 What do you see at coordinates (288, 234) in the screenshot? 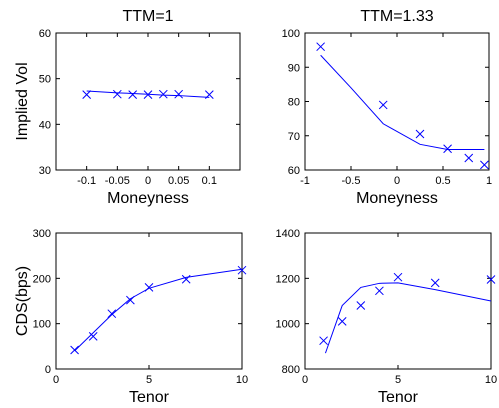
I see `y-tick-label: 1400` at bounding box center [288, 234].